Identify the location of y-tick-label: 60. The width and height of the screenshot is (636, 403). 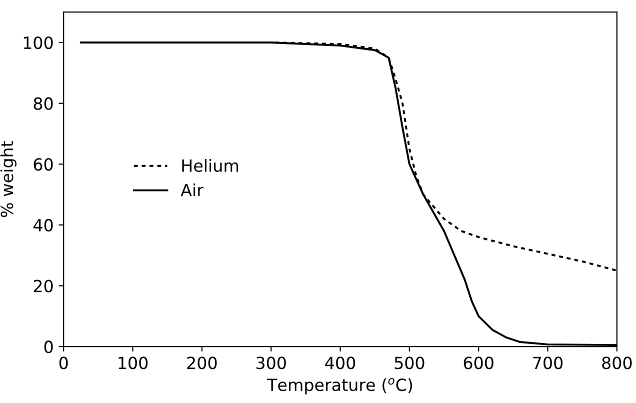
(43, 164).